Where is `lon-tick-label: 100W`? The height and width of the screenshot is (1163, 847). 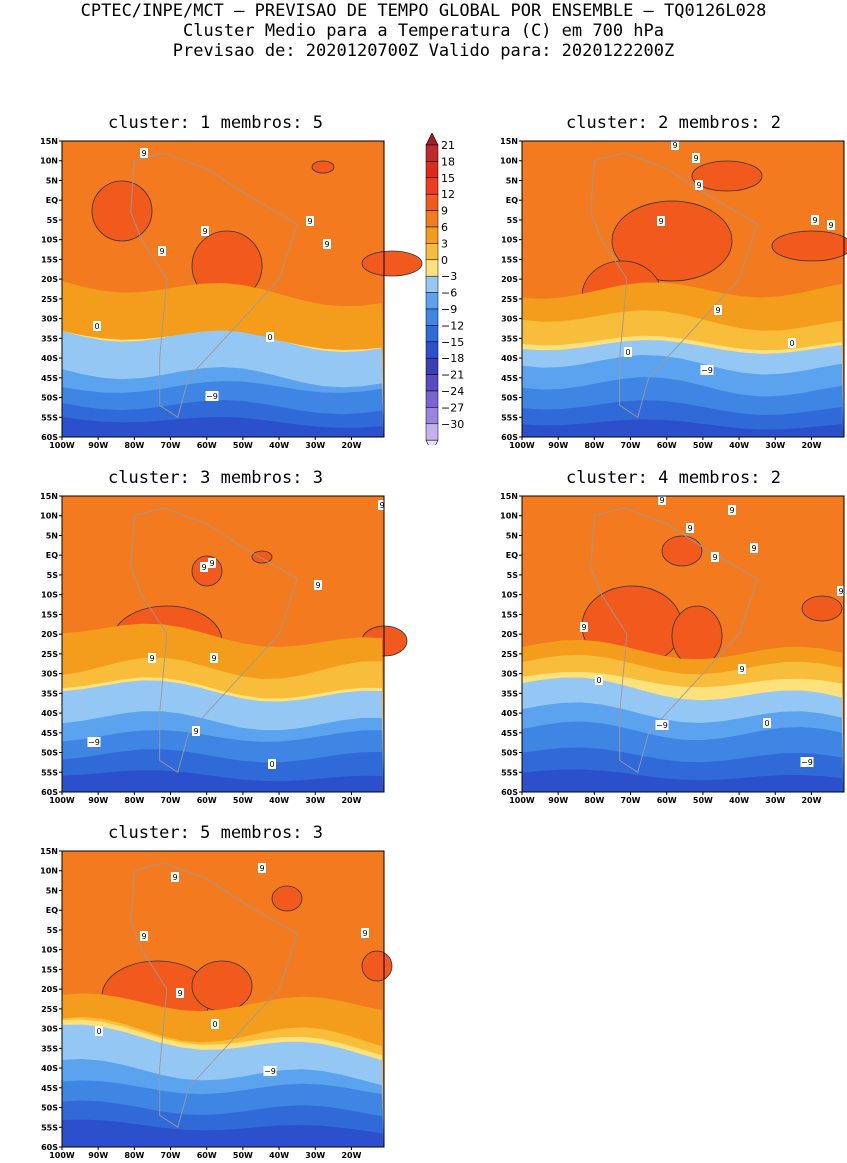
lon-tick-label: 100W is located at coordinates (522, 445).